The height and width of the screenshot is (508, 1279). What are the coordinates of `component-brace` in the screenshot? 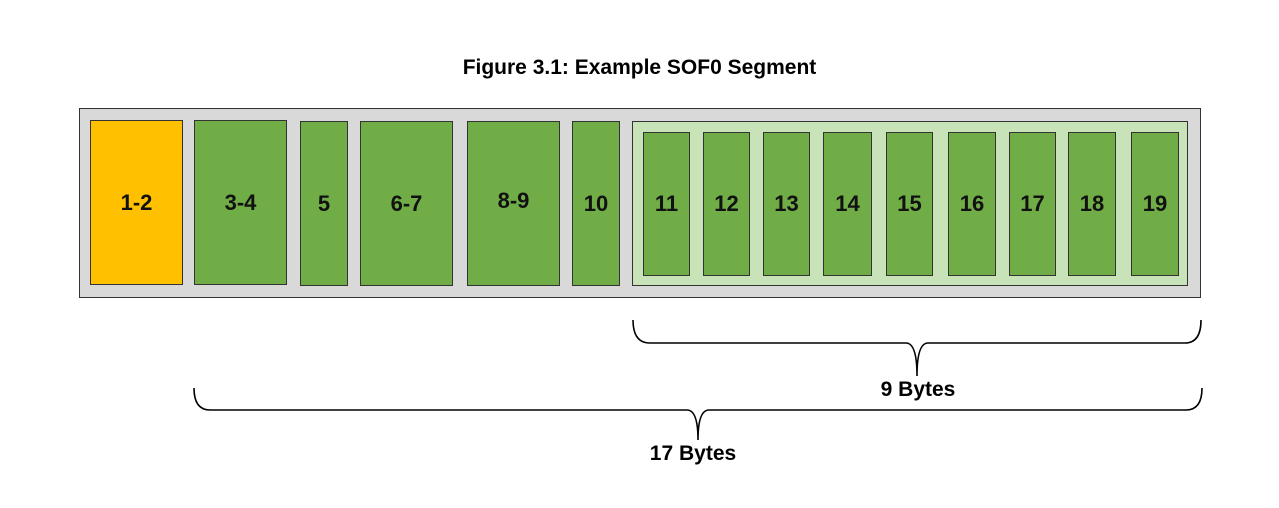 It's located at (917, 348).